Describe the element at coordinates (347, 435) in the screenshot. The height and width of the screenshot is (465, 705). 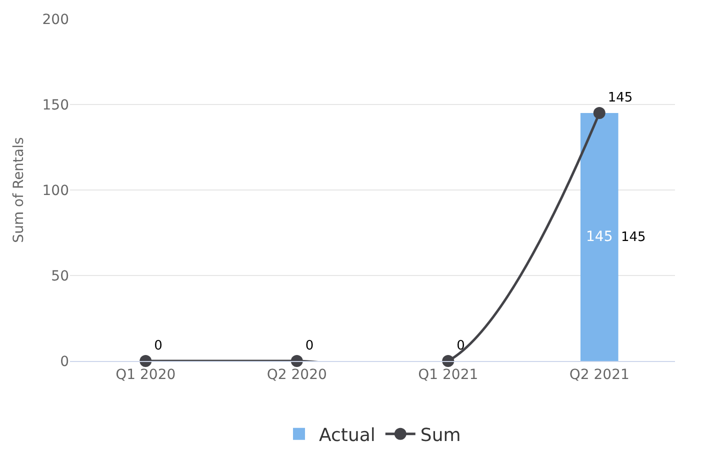
I see `legend-label: Actual` at that location.